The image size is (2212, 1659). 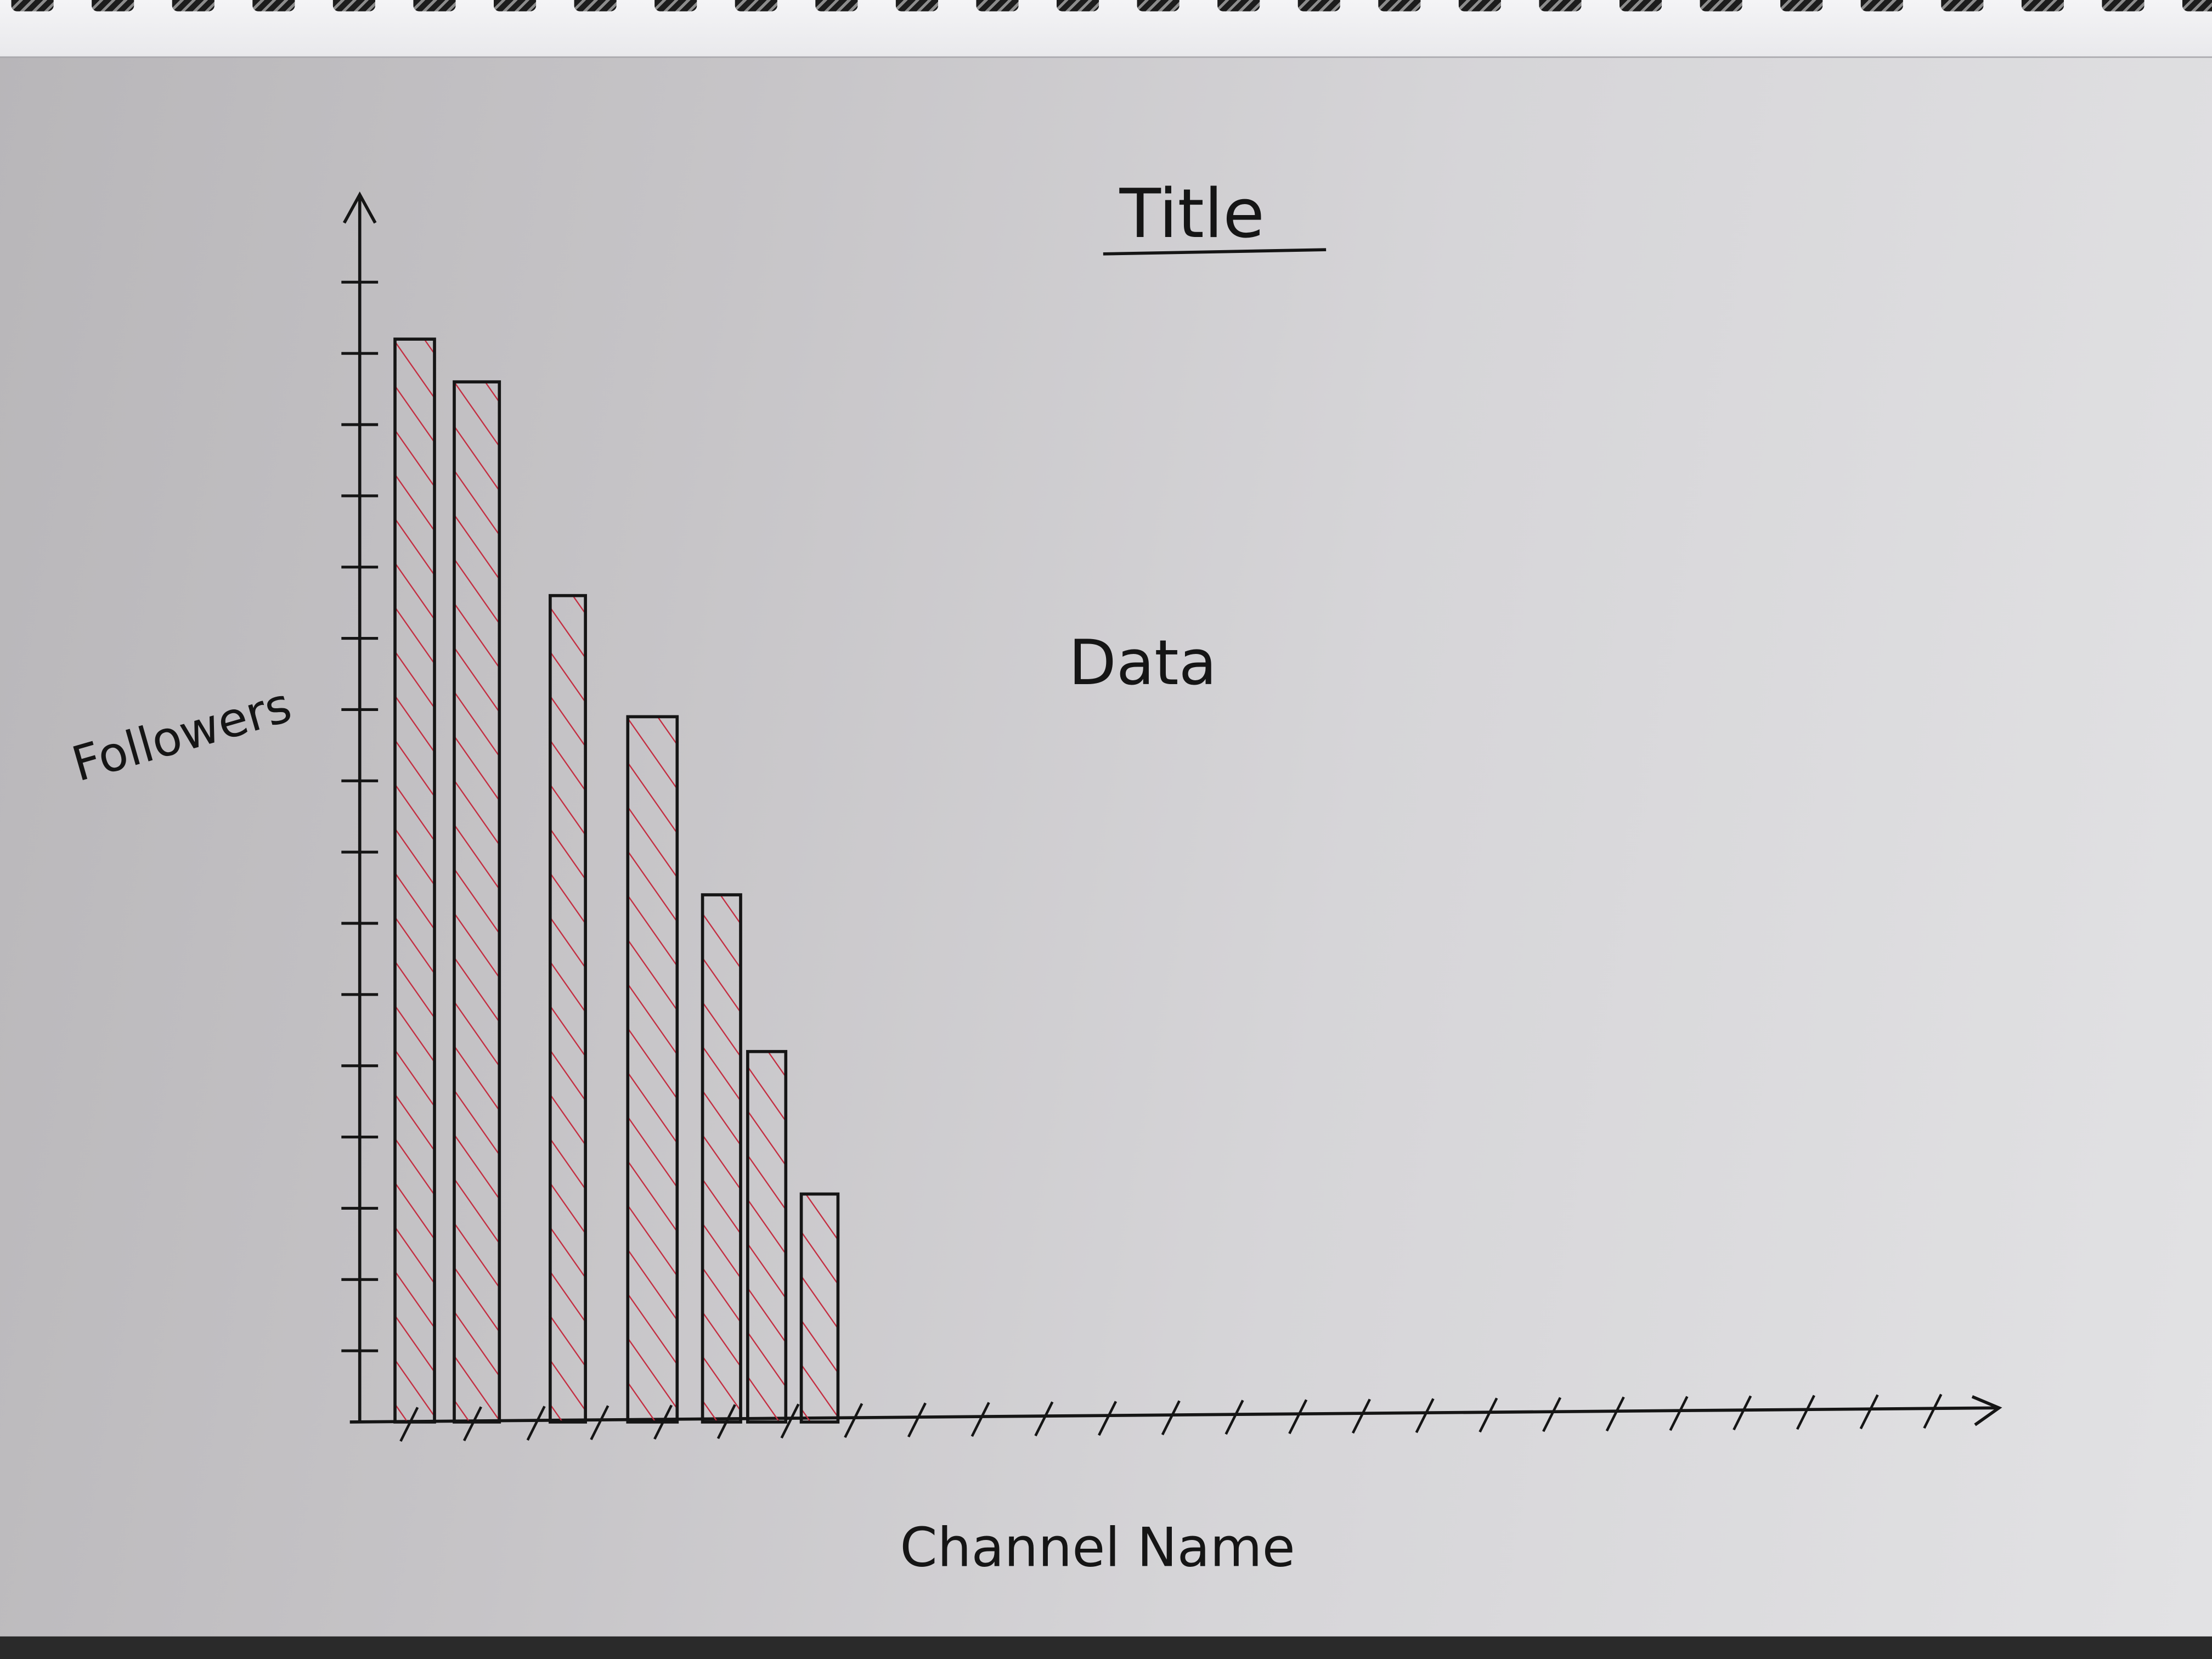 I want to click on y-axis-label: Followers, so click(x=182, y=735).